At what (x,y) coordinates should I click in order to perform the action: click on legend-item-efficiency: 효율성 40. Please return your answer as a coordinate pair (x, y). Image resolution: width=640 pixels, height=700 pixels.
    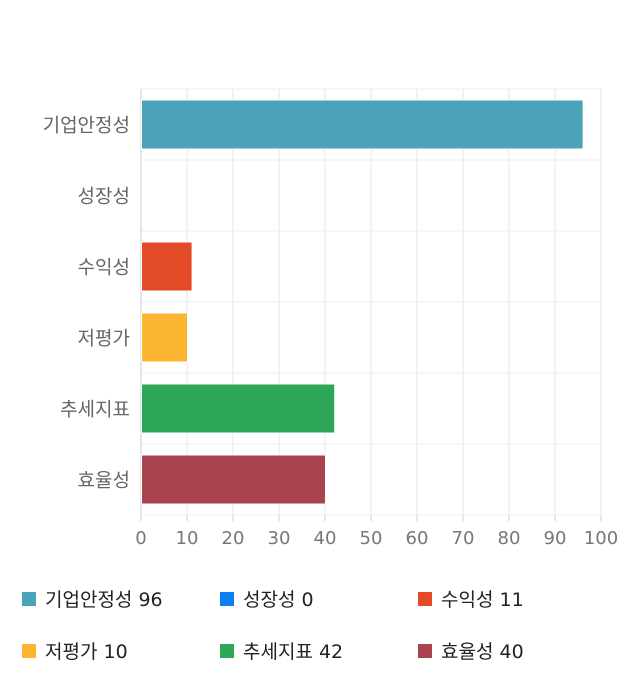
    Looking at the image, I should click on (471, 650).